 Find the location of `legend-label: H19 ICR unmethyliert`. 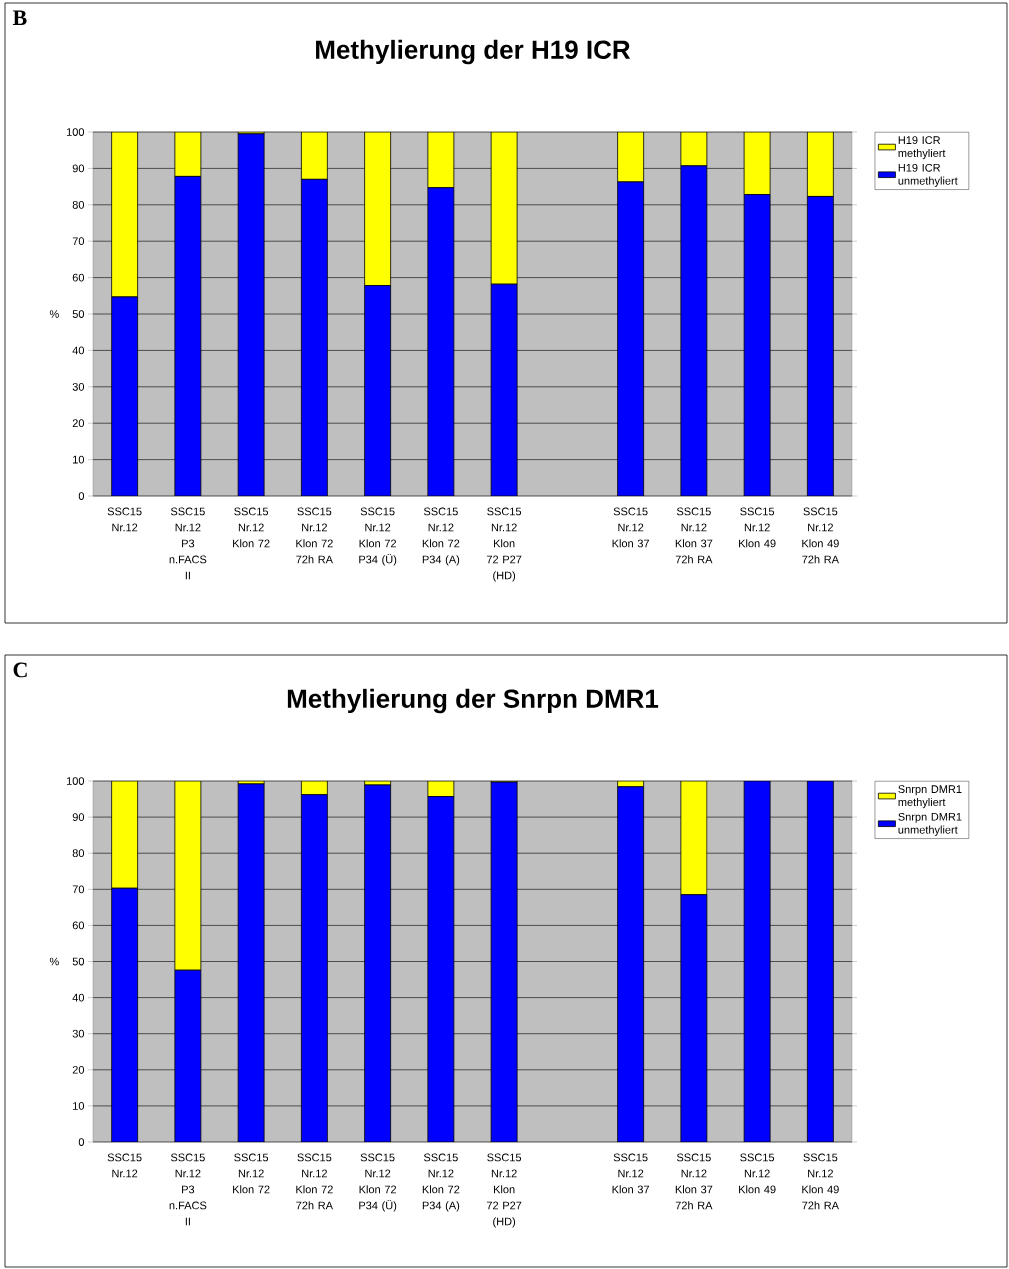

legend-label: H19 ICR unmethyliert is located at coordinates (928, 175).